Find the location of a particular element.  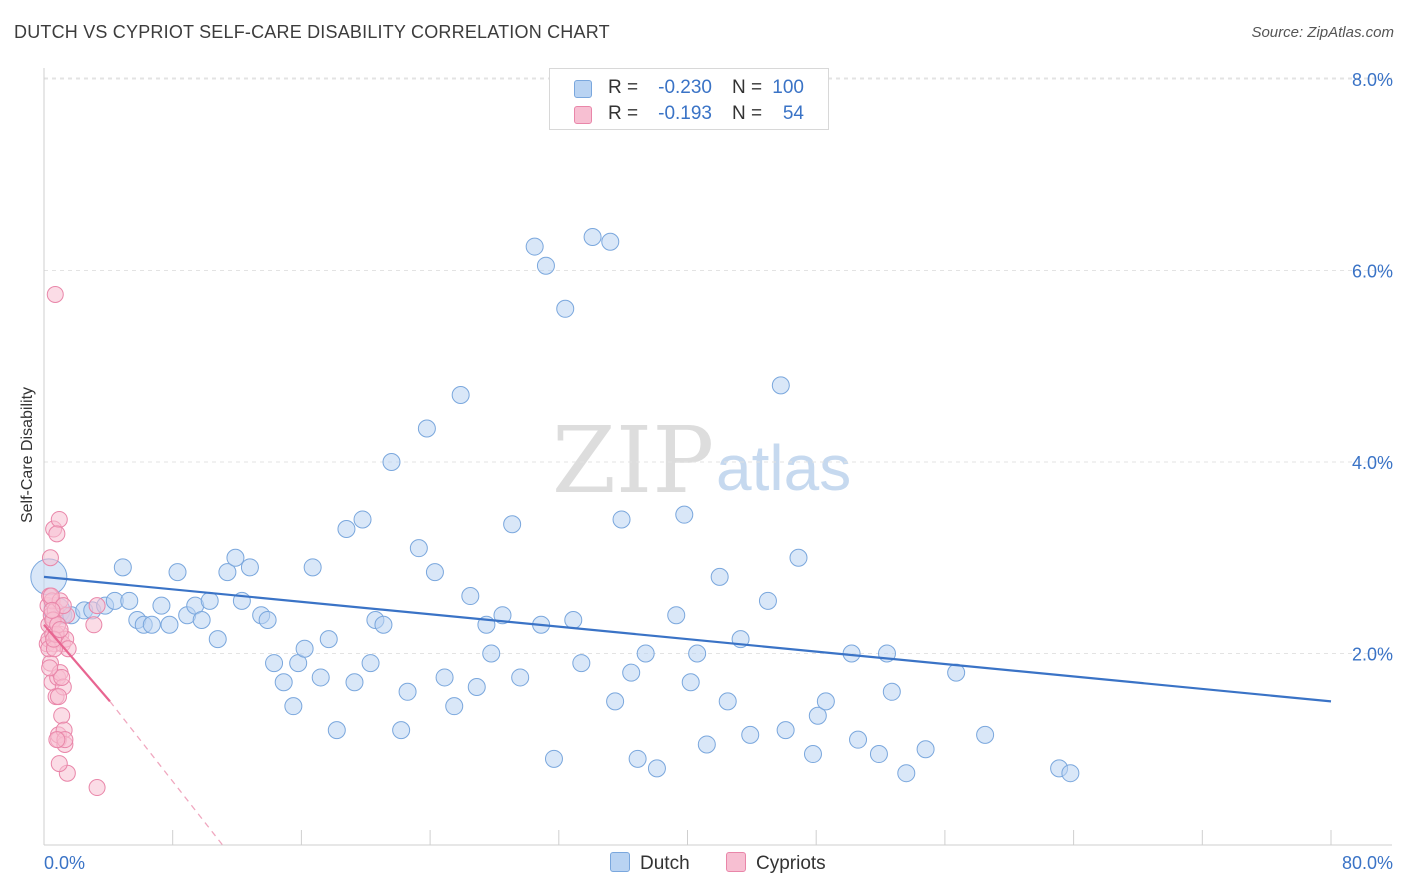

series-legend-dutch: Dutch is located at coordinates (650, 863).